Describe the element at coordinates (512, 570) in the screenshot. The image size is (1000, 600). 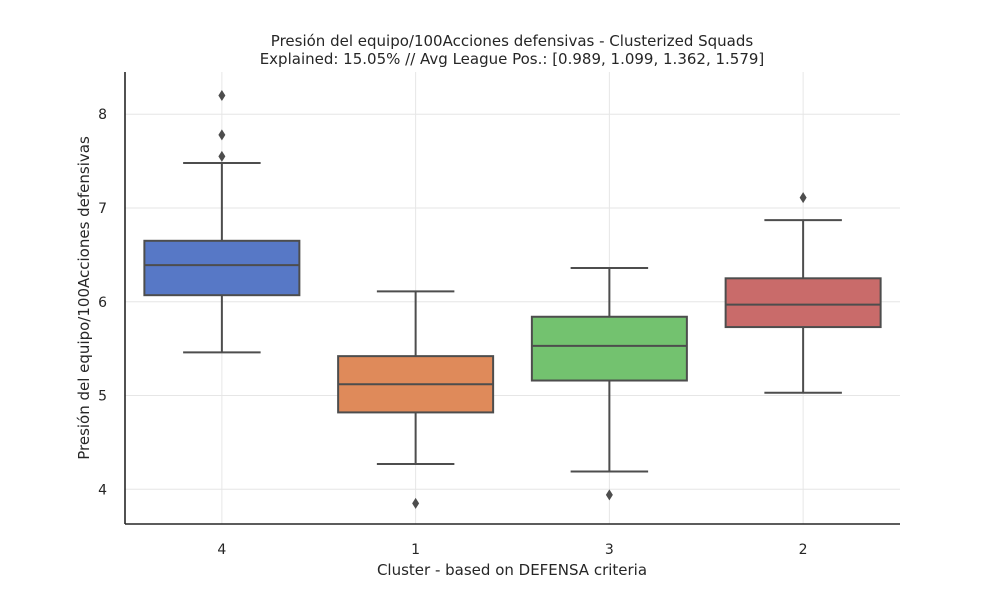
I see `x-axis-label: Cluster - based on DEFENSA criteria` at that location.